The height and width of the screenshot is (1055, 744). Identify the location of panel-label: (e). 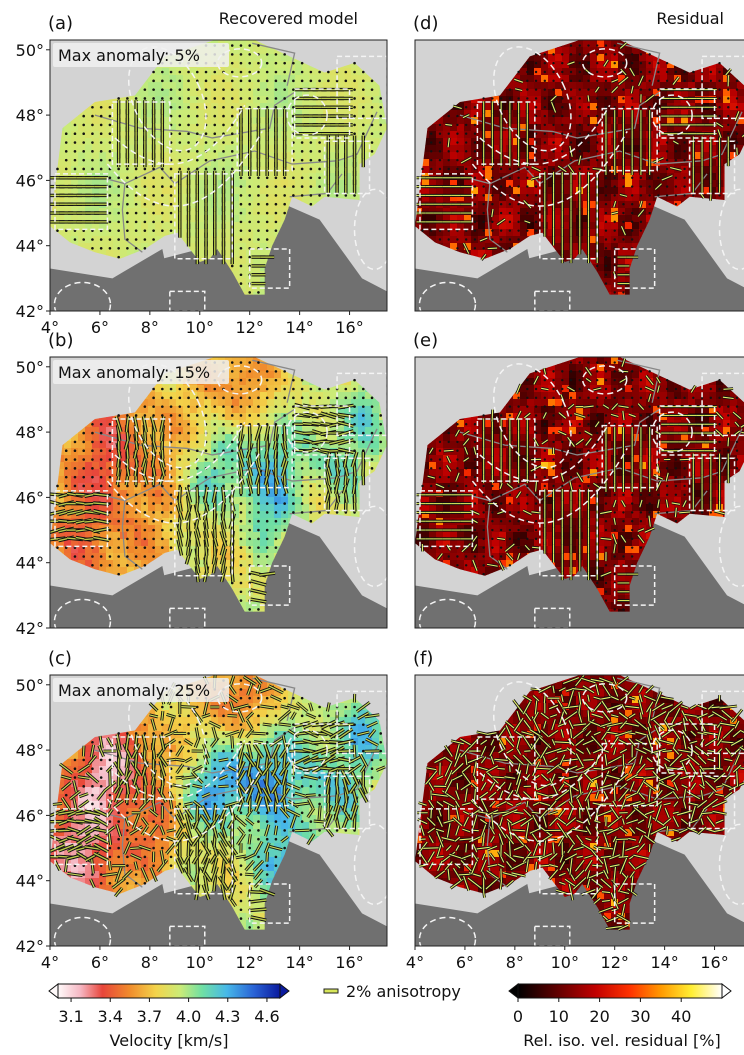
(425, 340).